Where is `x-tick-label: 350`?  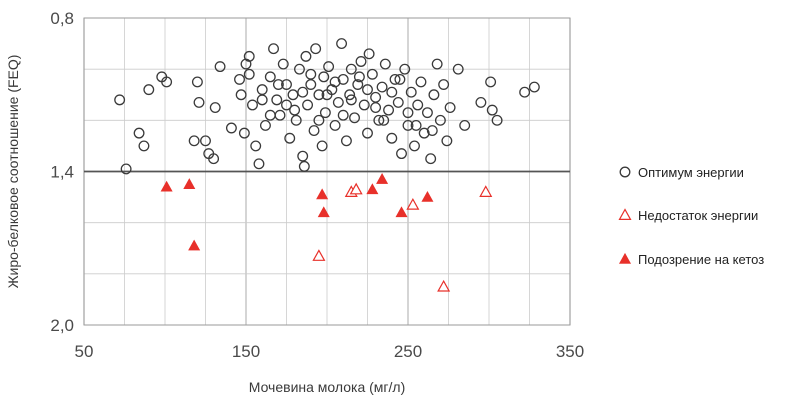
x-tick-label: 350 is located at coordinates (570, 351).